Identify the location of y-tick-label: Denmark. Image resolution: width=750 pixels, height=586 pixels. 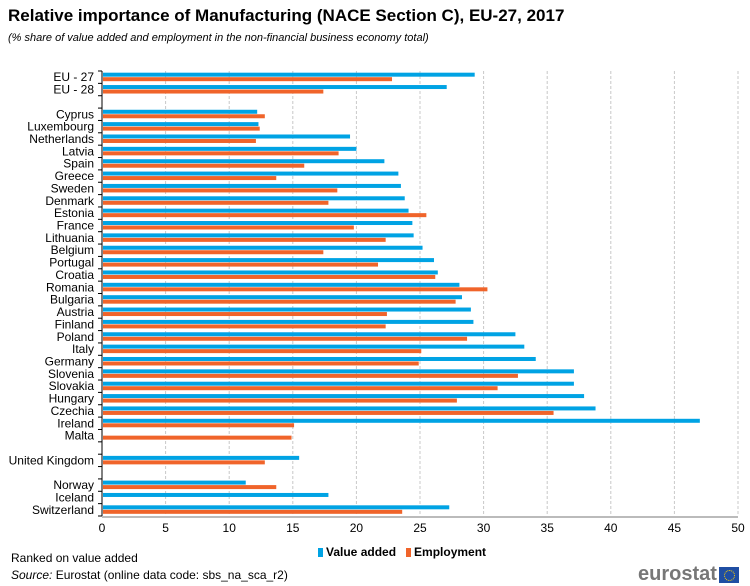
(70, 201).